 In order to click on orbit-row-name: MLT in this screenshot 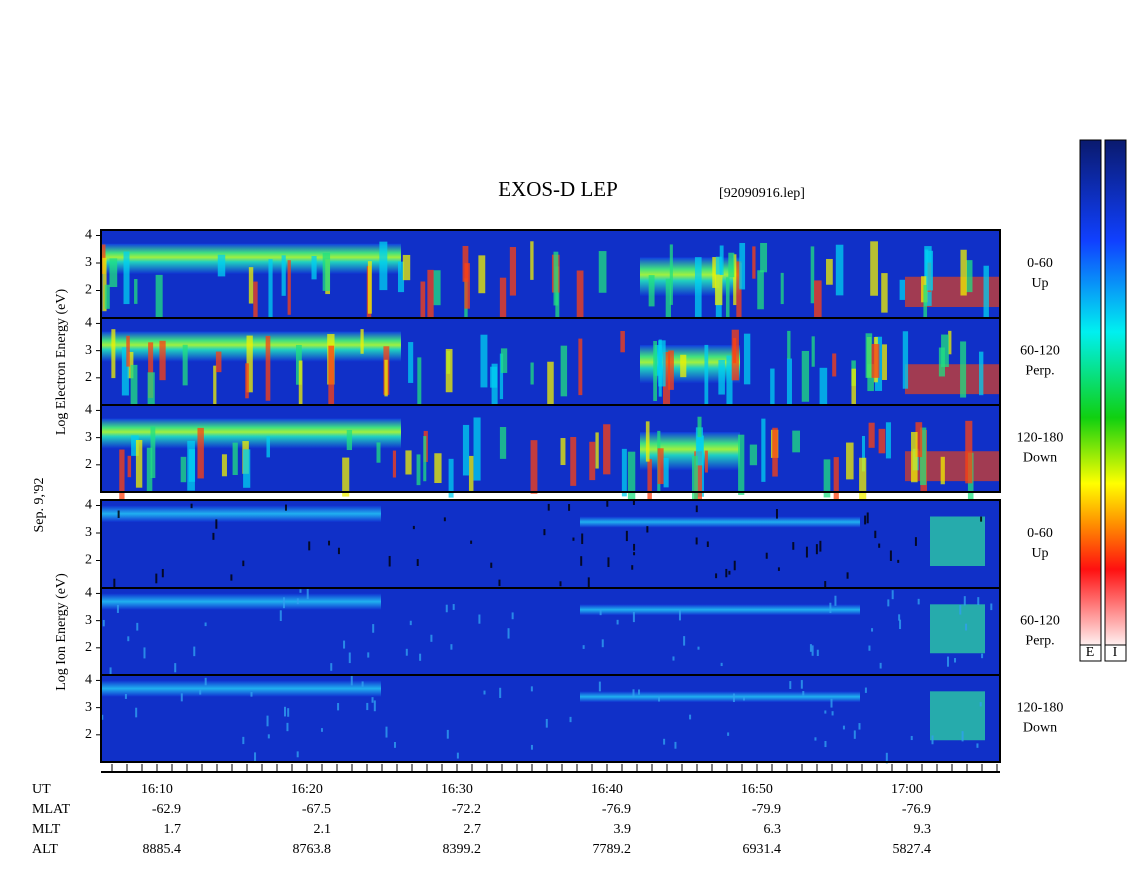, I will do `click(46, 829)`.